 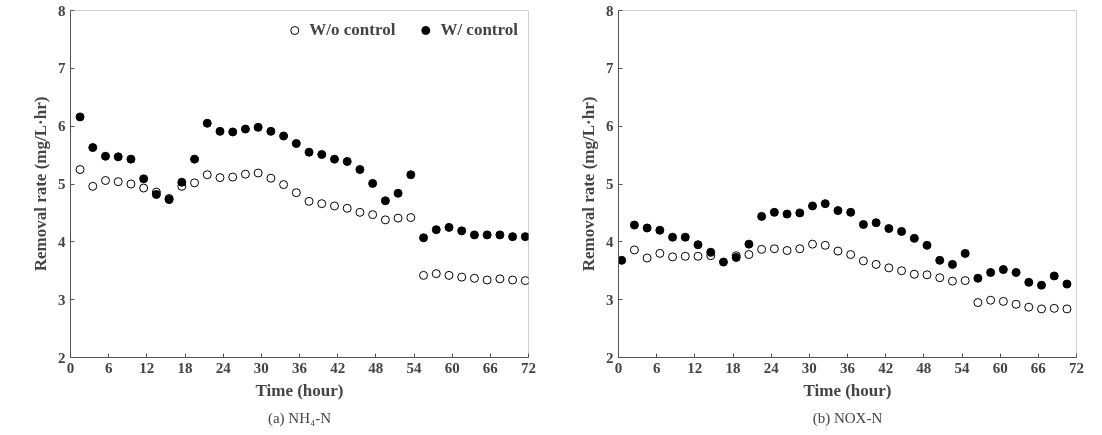 I want to click on x-tick-label: 18, so click(x=185, y=367).